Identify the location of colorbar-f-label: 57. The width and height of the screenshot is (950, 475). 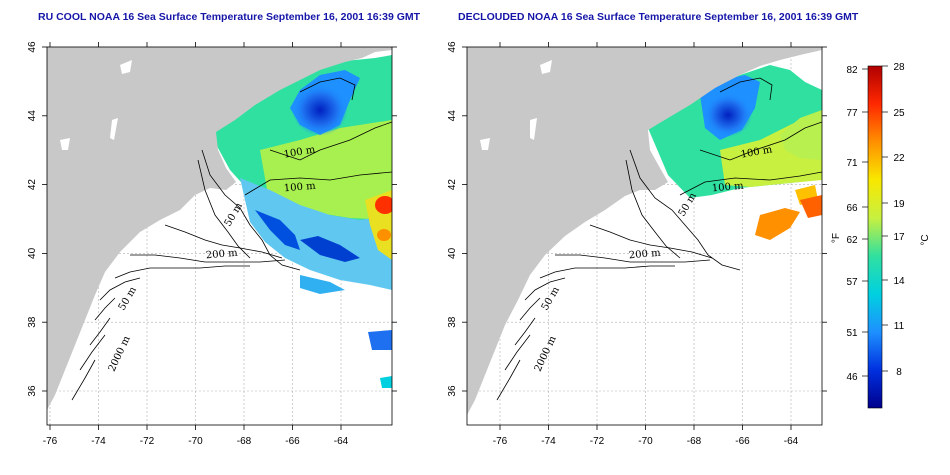
(852, 282).